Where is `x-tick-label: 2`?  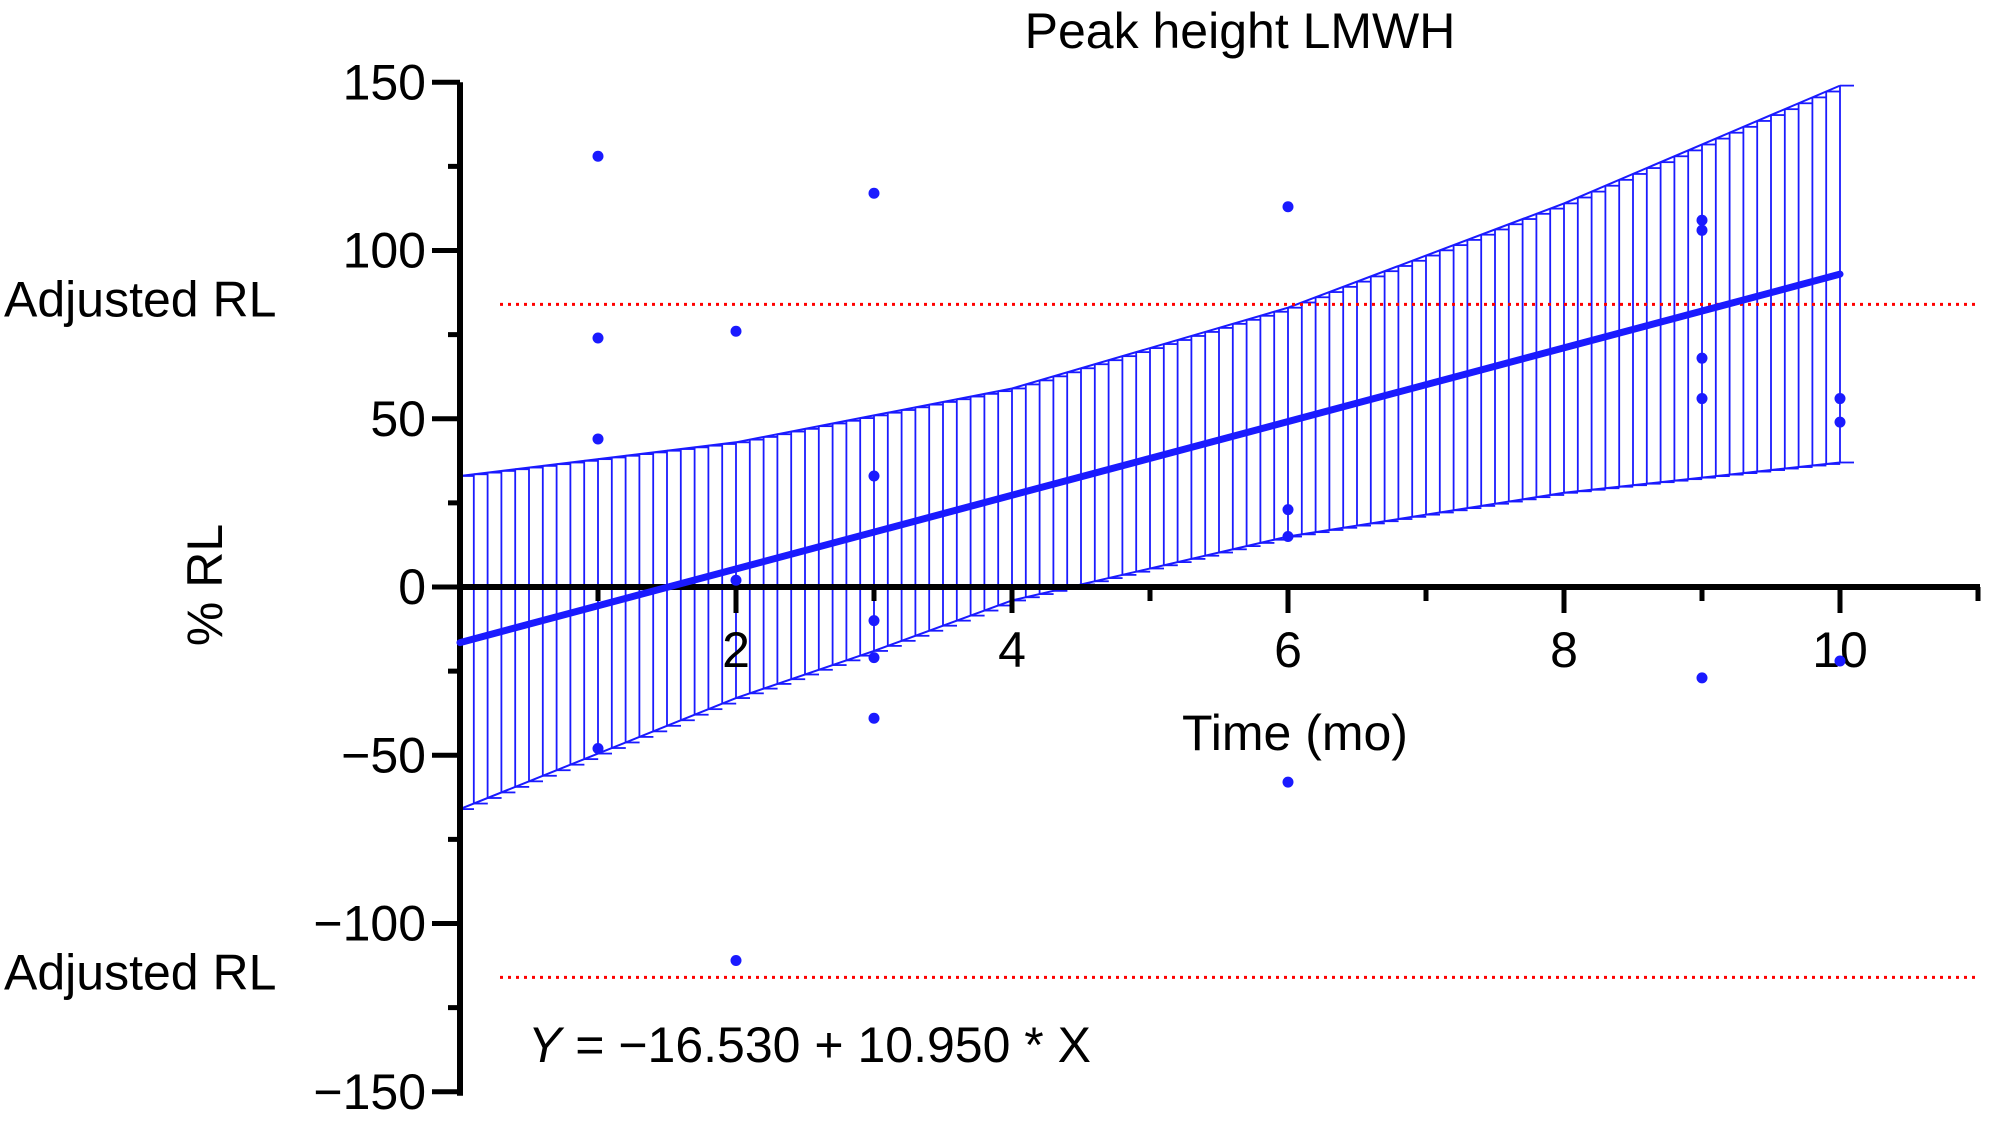 x-tick-label: 2 is located at coordinates (736, 650).